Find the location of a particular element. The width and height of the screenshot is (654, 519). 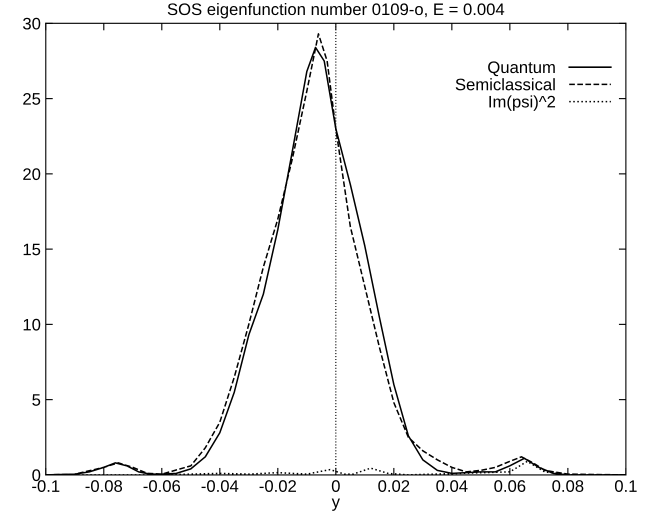

chart-title: SOS eigenfunction number 0109-o, E = 0.004 is located at coordinates (336, 10).